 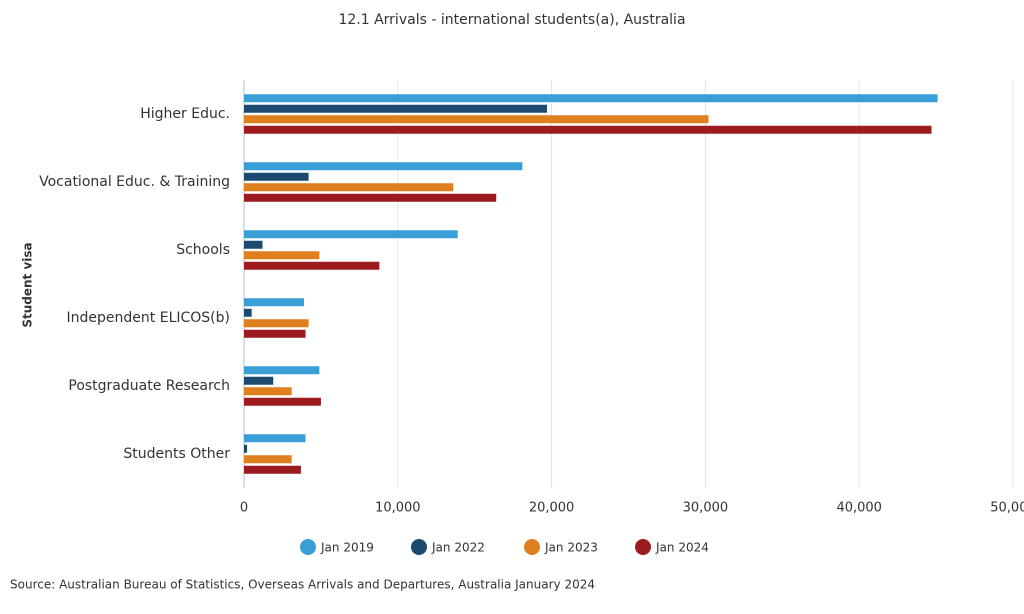 What do you see at coordinates (134, 182) in the screenshot?
I see `y-tick-label: Vocational Educ. & Training` at bounding box center [134, 182].